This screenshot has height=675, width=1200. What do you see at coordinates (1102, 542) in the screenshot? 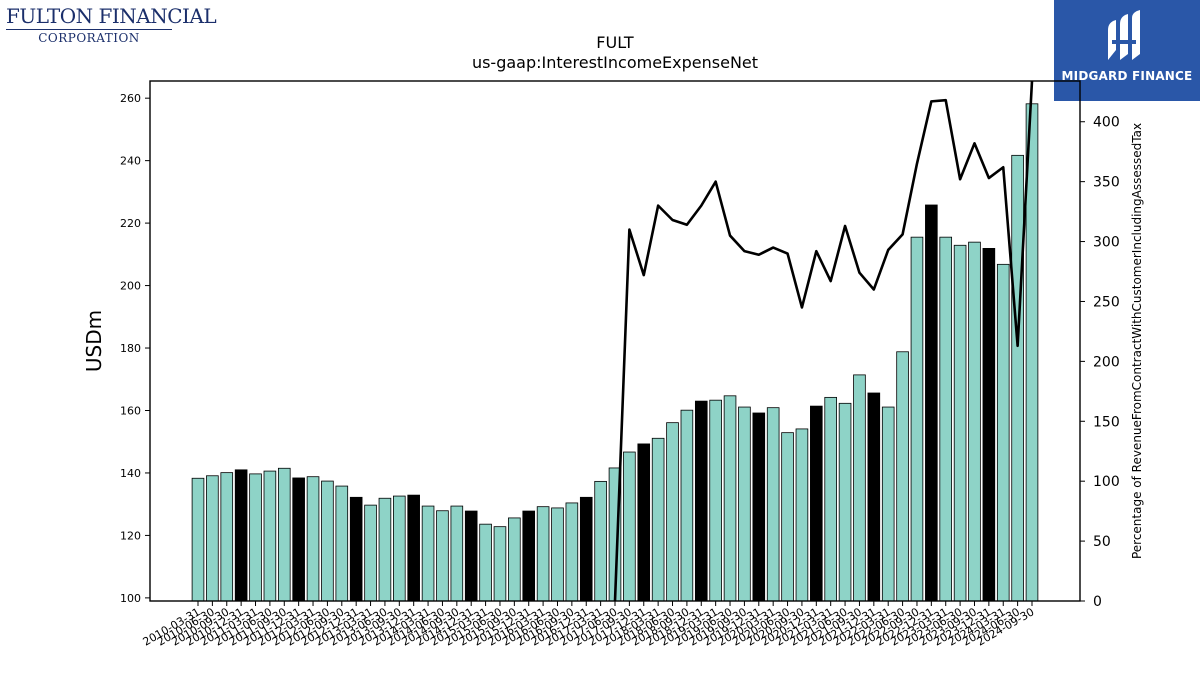
I see `y2-tick-label: 50` at bounding box center [1102, 542].